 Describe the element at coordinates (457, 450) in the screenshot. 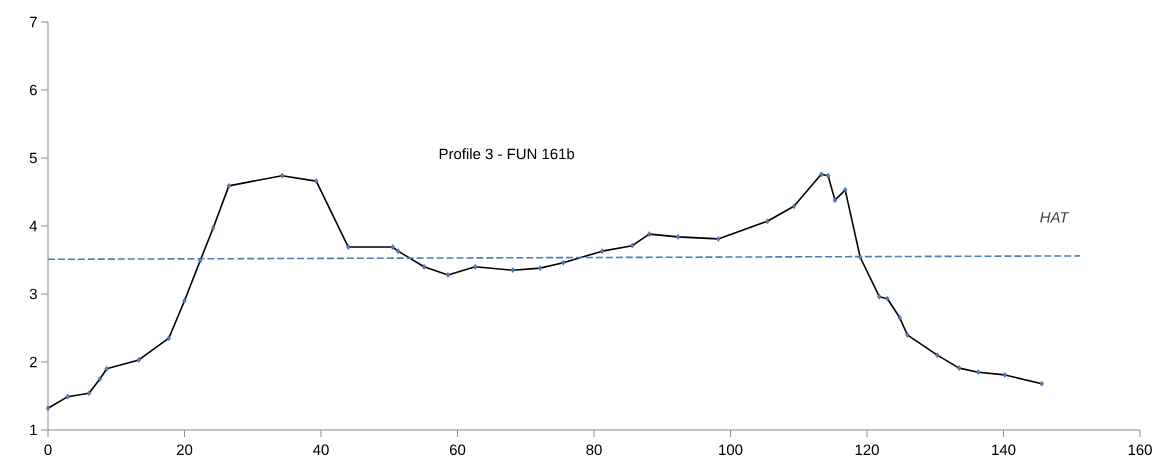

I see `x-tick-label: 60` at that location.